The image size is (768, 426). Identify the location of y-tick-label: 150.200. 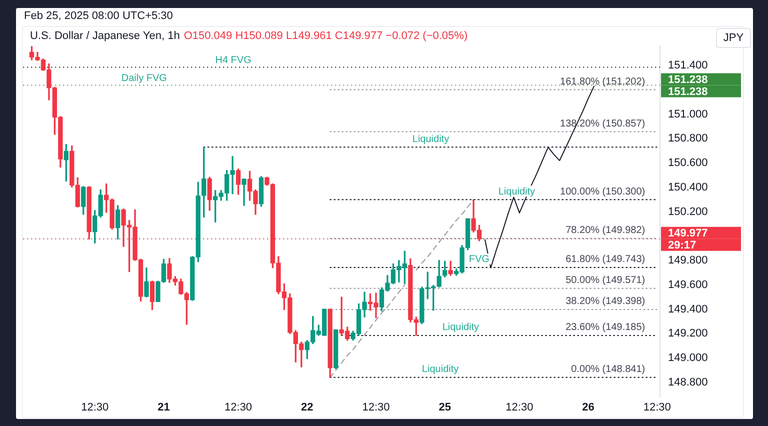
(688, 212).